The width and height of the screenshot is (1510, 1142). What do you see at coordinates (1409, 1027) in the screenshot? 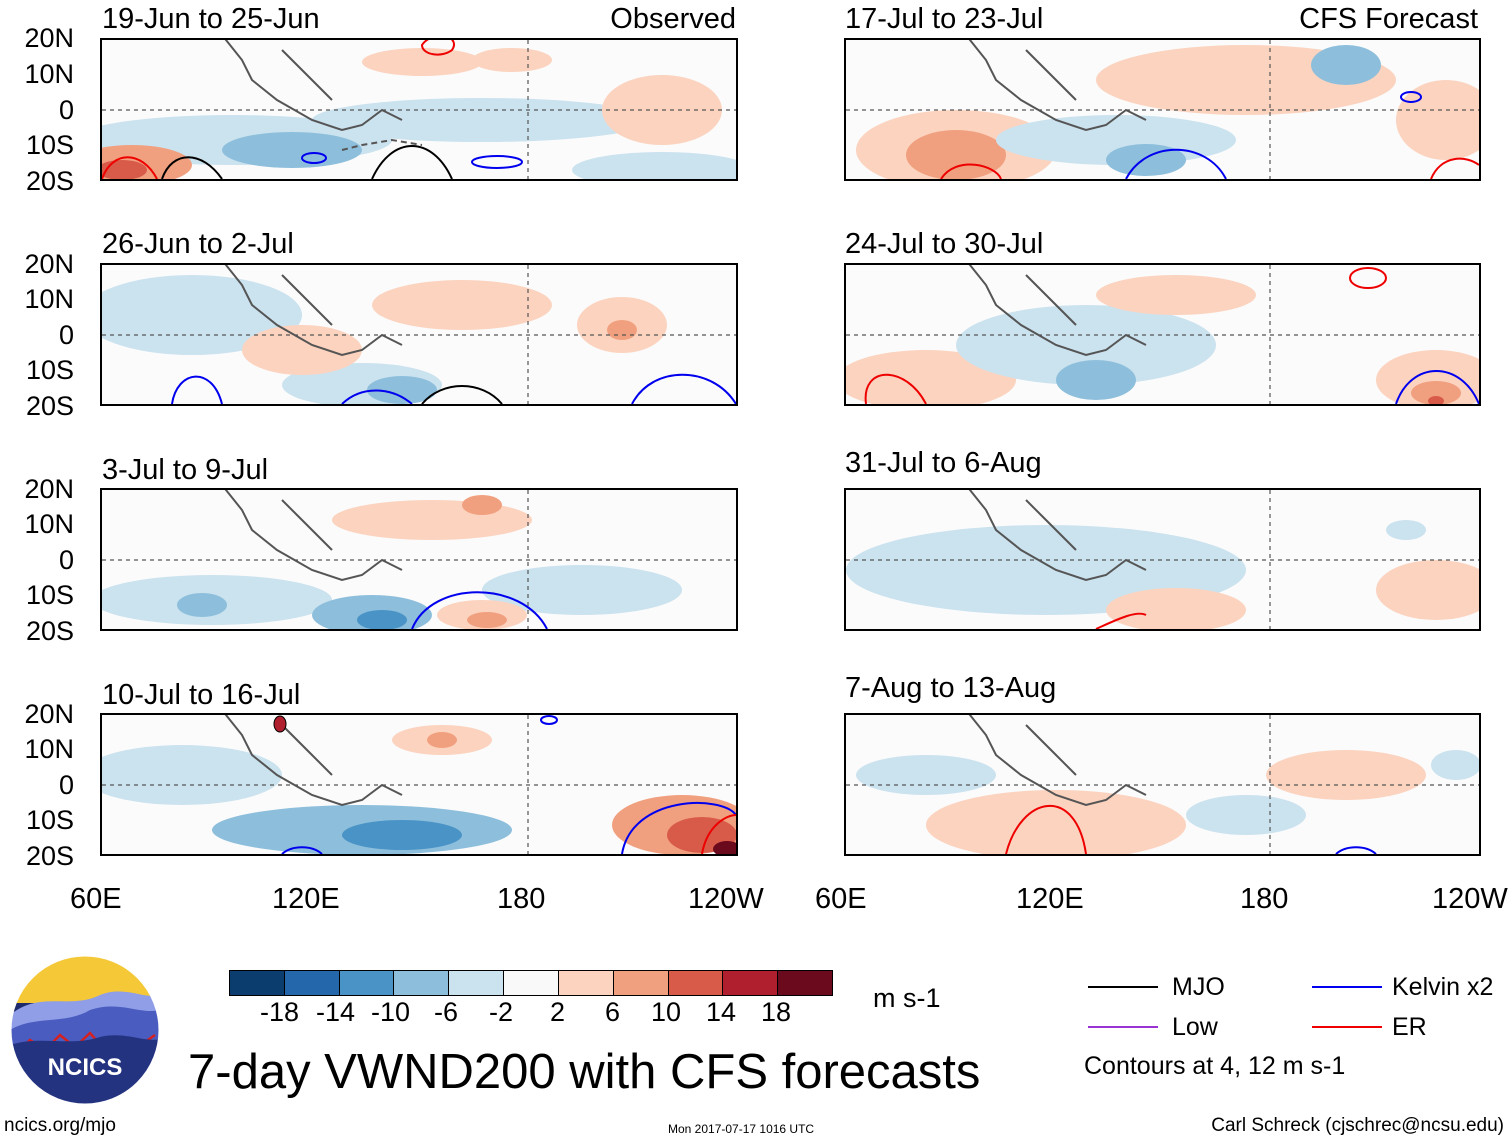
I see `legend-label-er: ER` at bounding box center [1409, 1027].